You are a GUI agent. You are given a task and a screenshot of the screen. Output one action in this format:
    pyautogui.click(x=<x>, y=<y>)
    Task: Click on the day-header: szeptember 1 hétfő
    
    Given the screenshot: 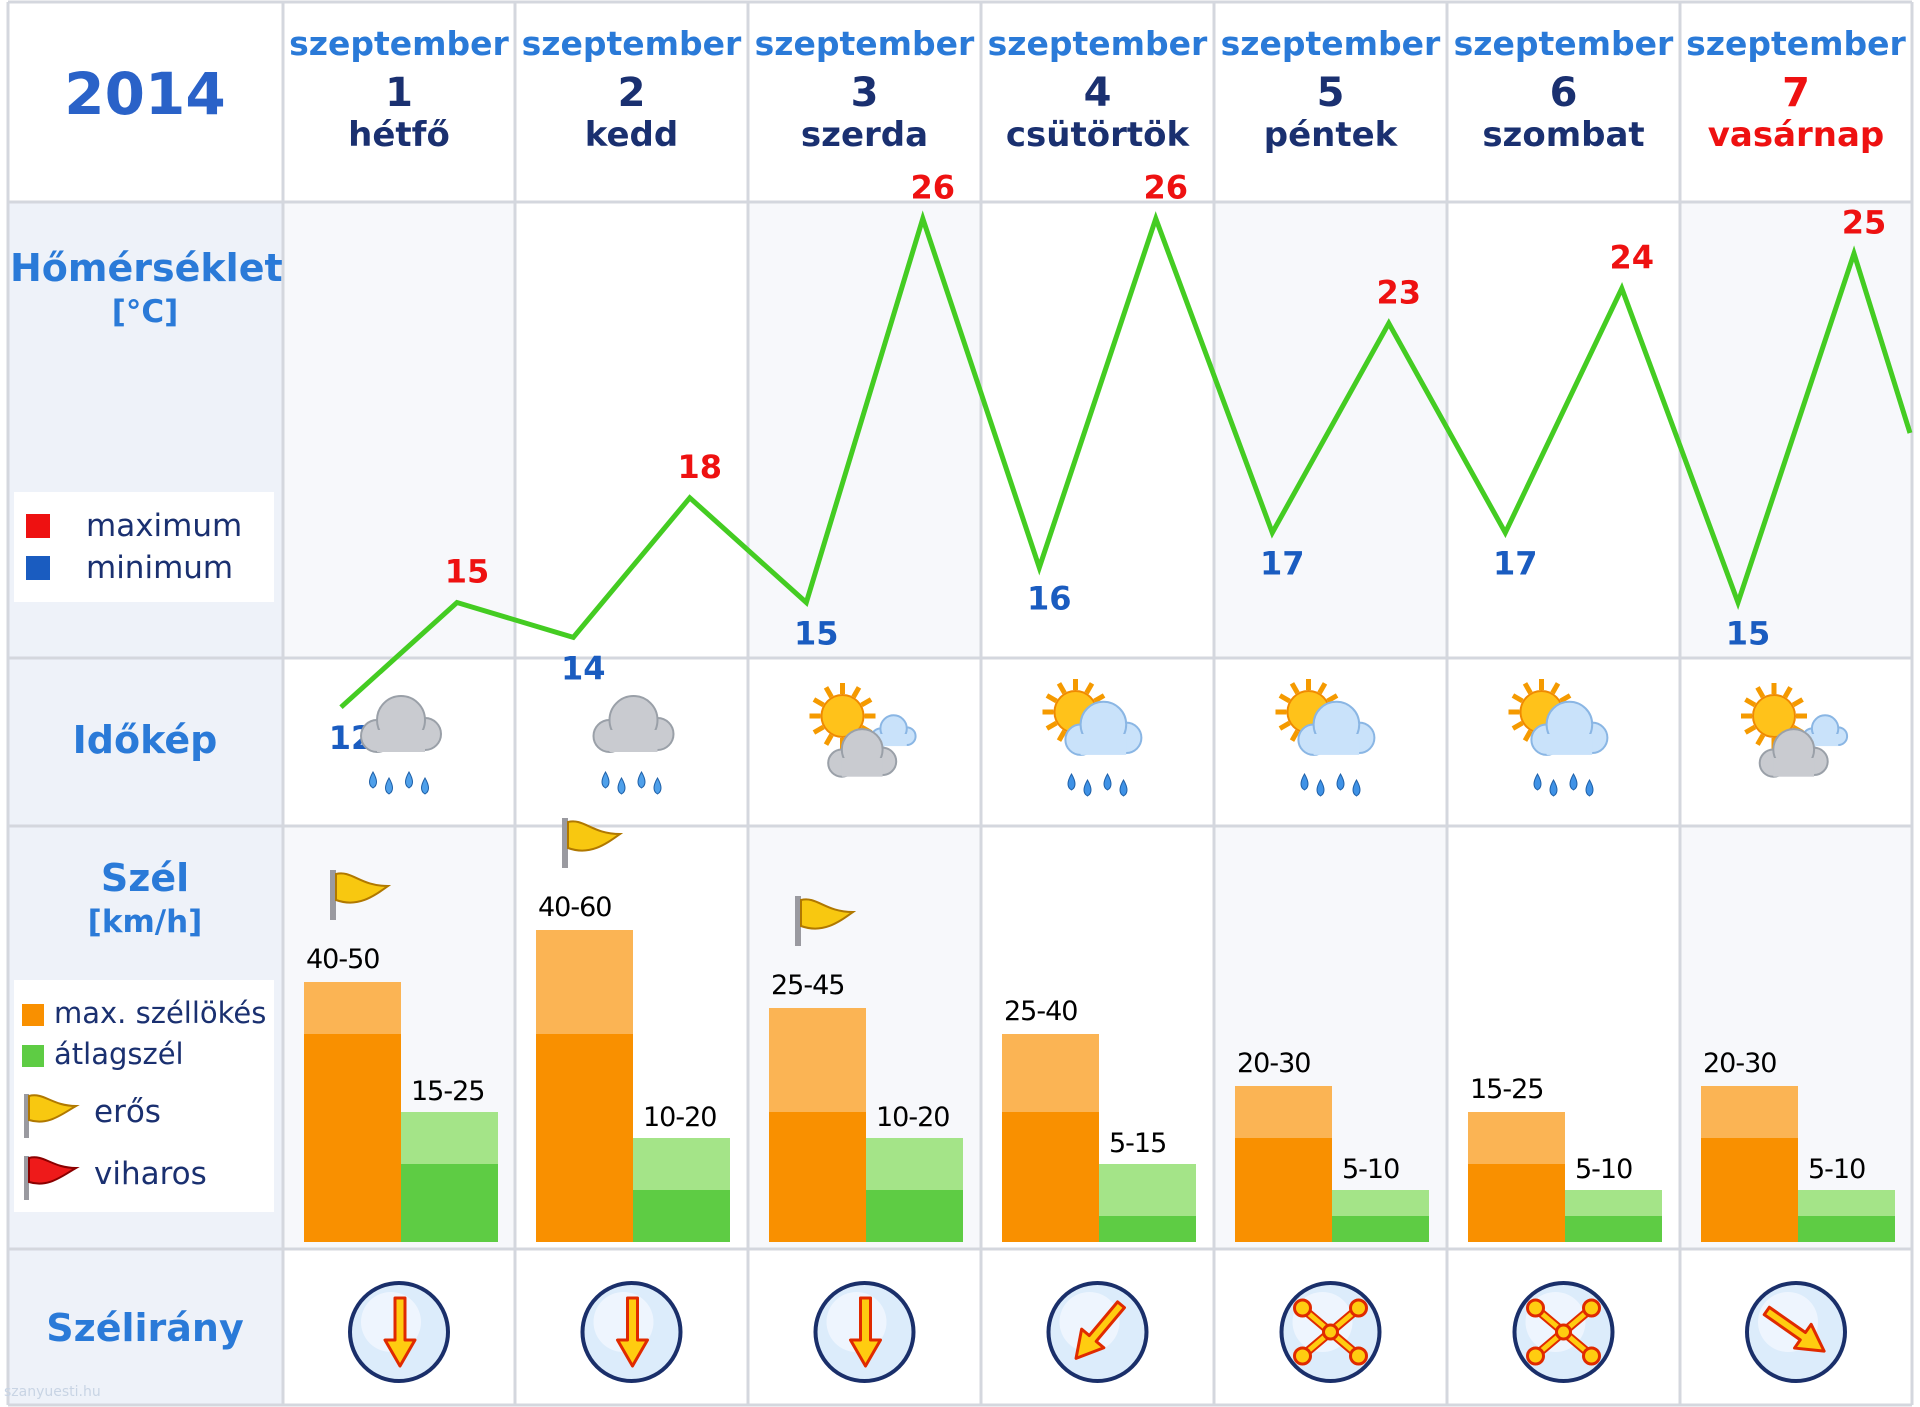 What is the action you would take?
    pyautogui.click(x=399, y=89)
    